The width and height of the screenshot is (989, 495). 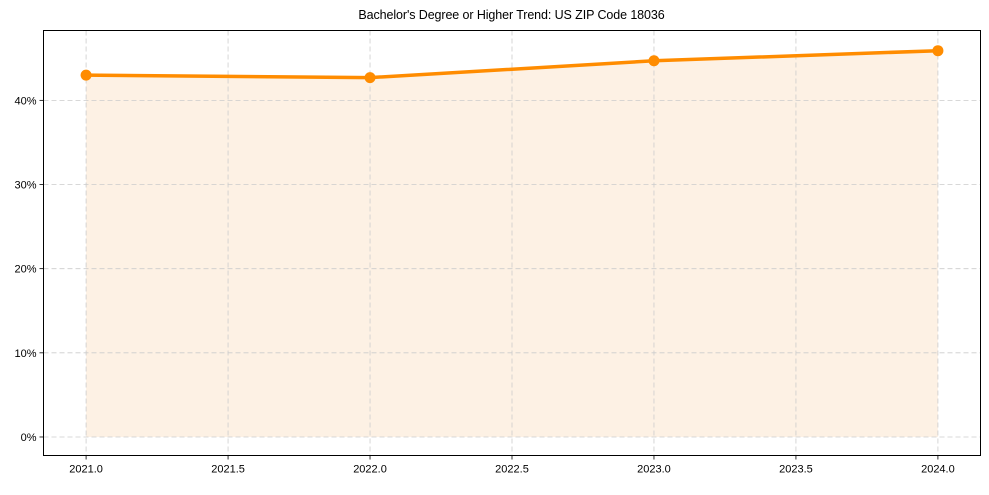 What do you see at coordinates (25, 270) in the screenshot?
I see `y-tick-label: 20%` at bounding box center [25, 270].